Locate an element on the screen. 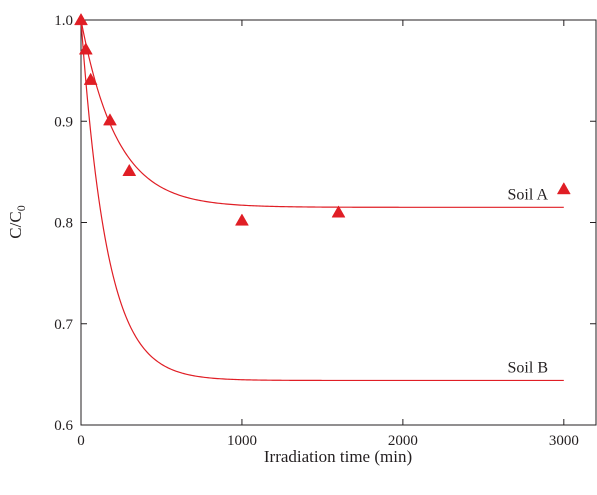  annotation-label: Soil B is located at coordinates (528, 367).